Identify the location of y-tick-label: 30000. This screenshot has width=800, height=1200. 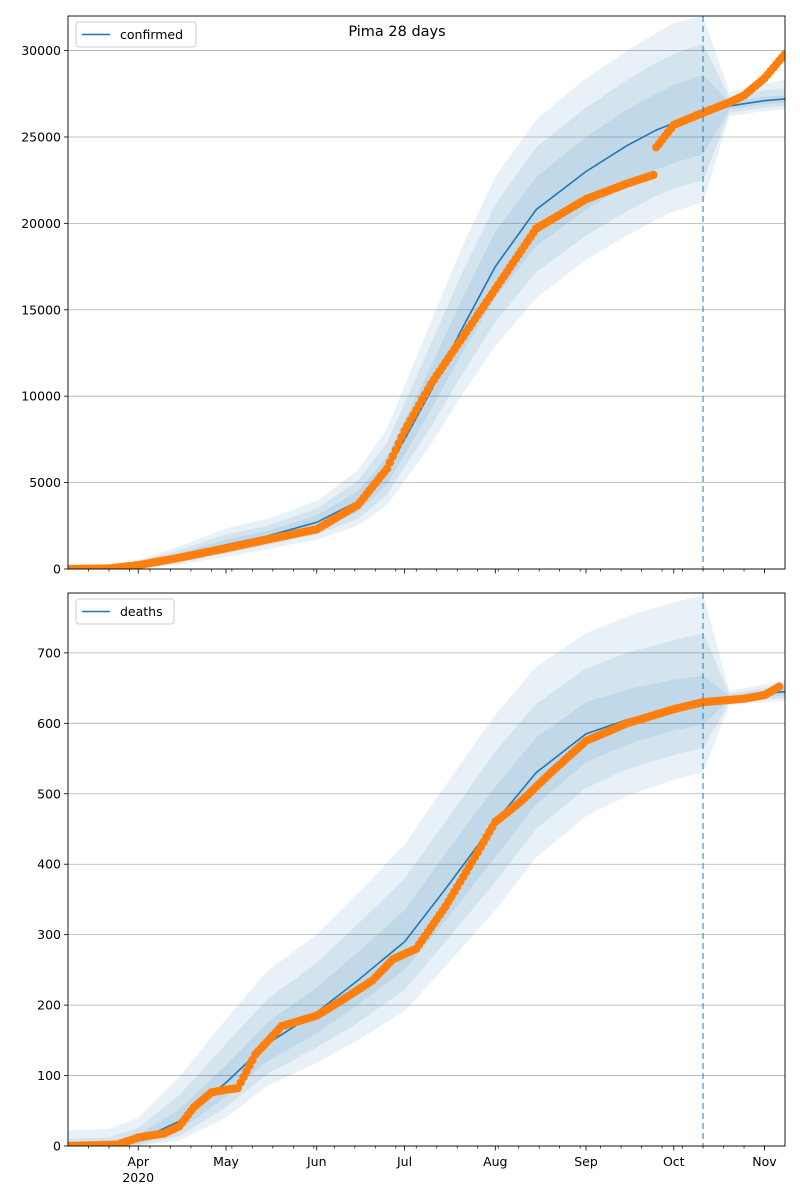
(41, 50).